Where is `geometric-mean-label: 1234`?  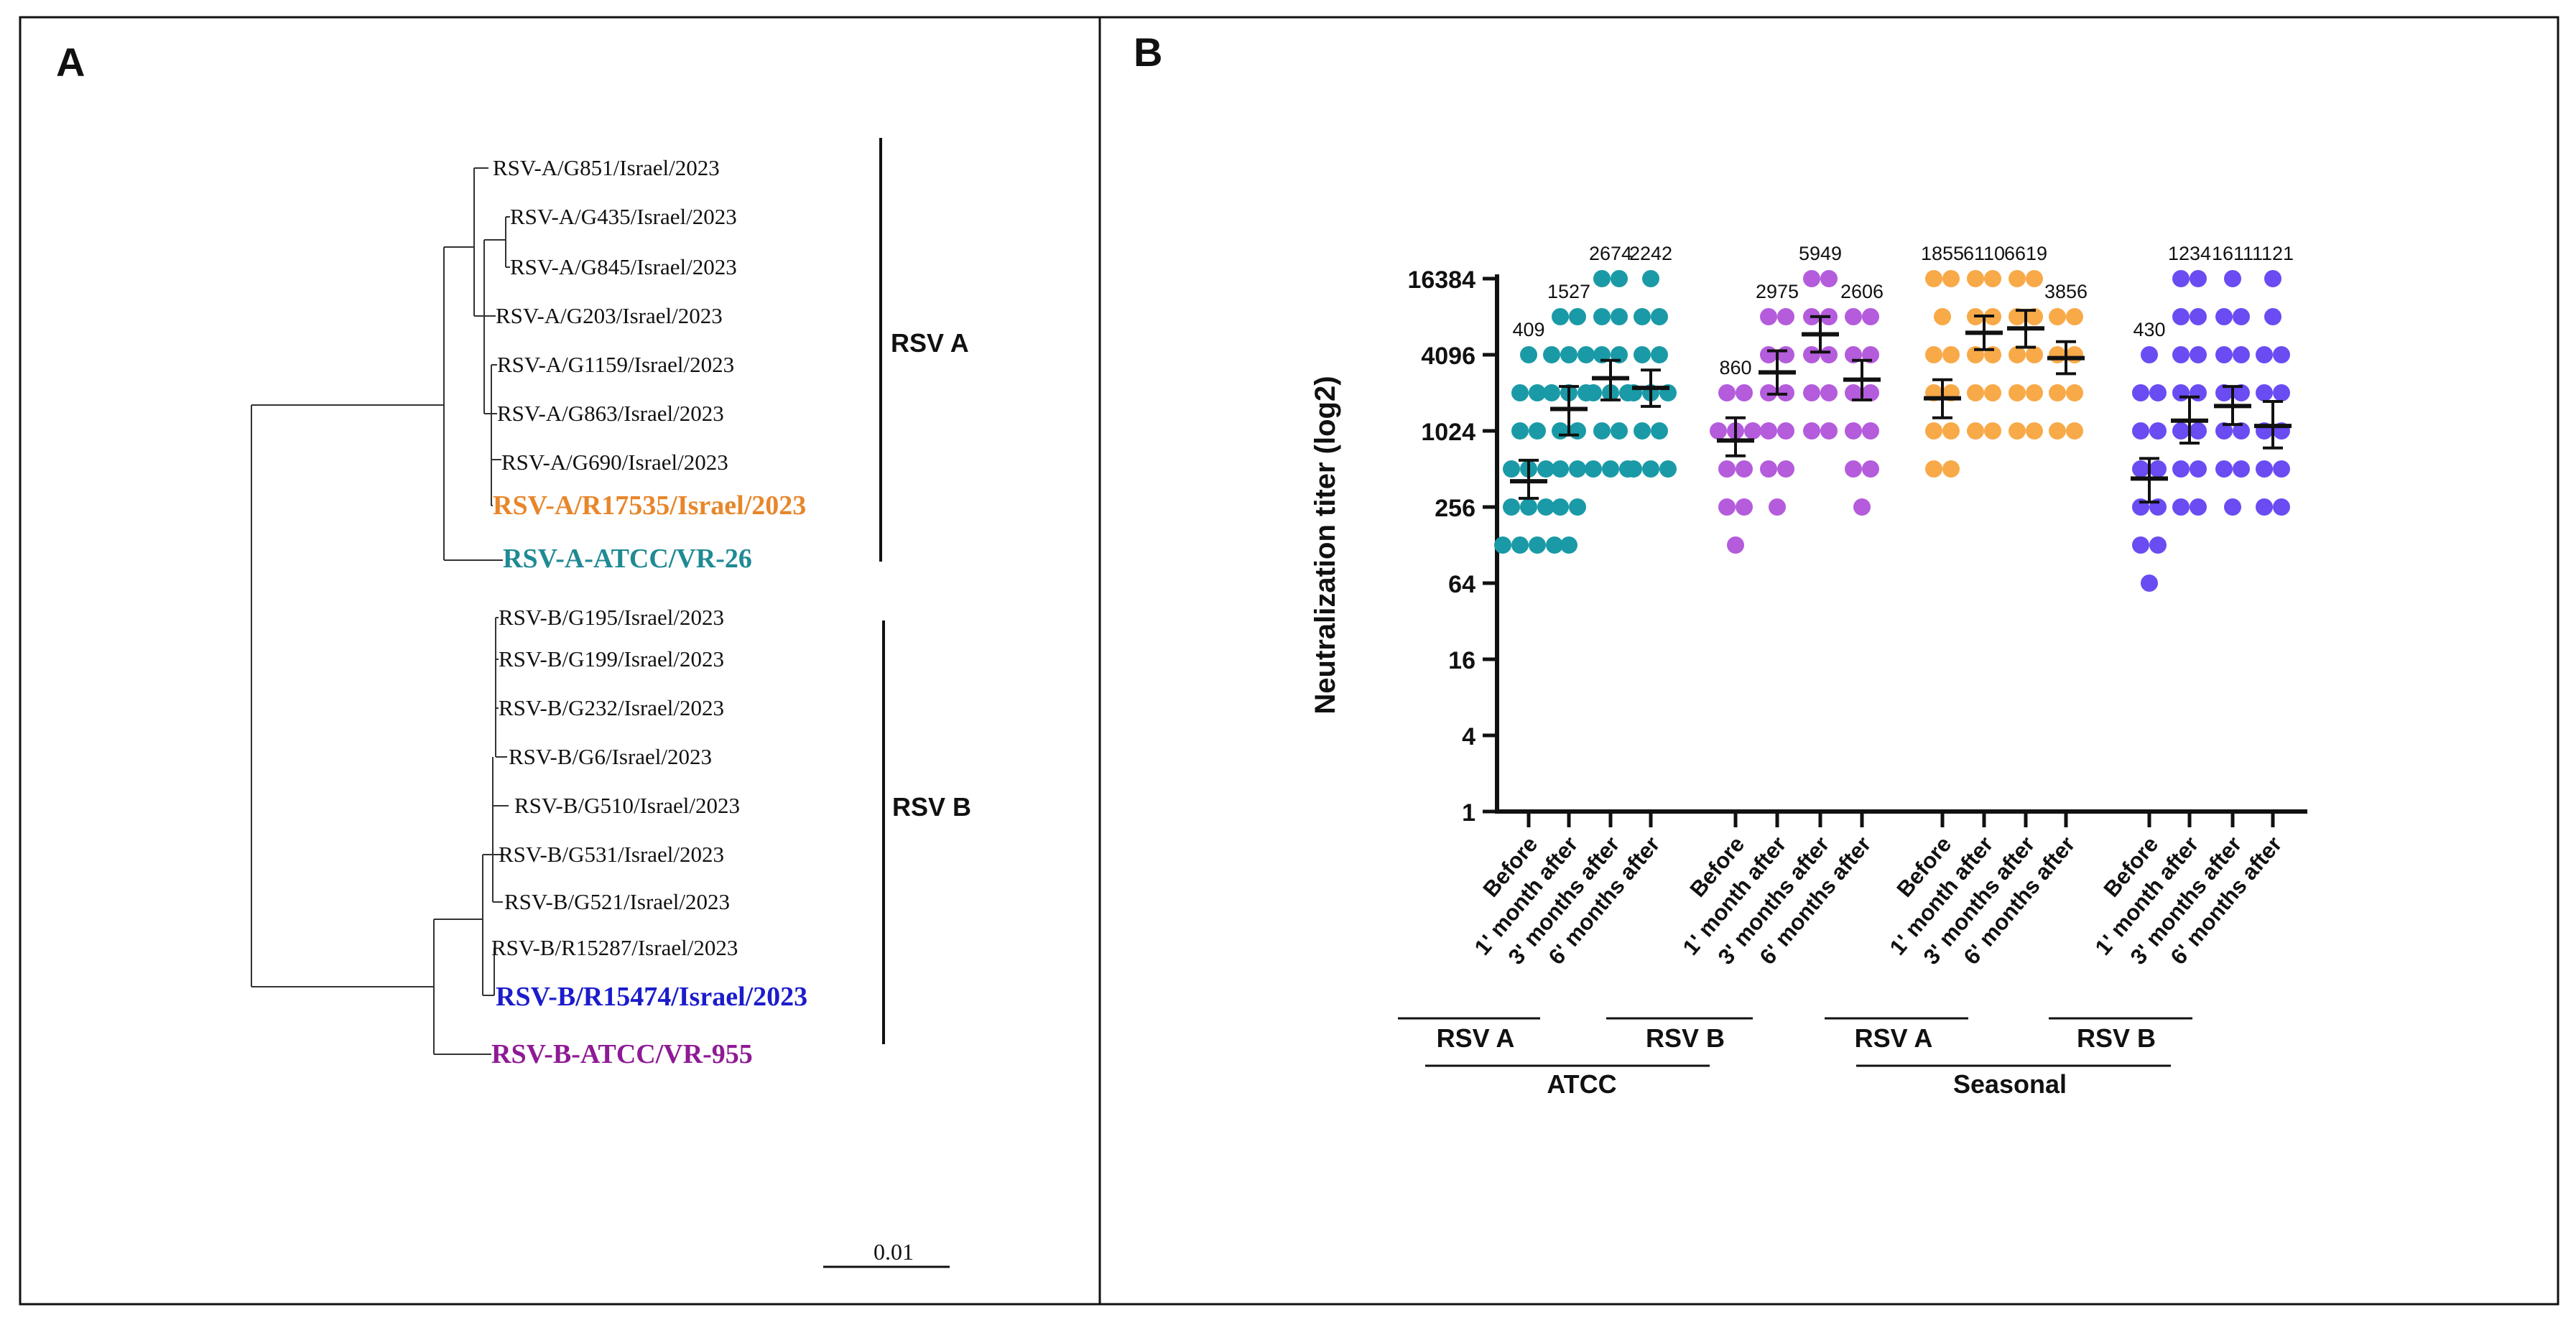 geometric-mean-label: 1234 is located at coordinates (2189, 253).